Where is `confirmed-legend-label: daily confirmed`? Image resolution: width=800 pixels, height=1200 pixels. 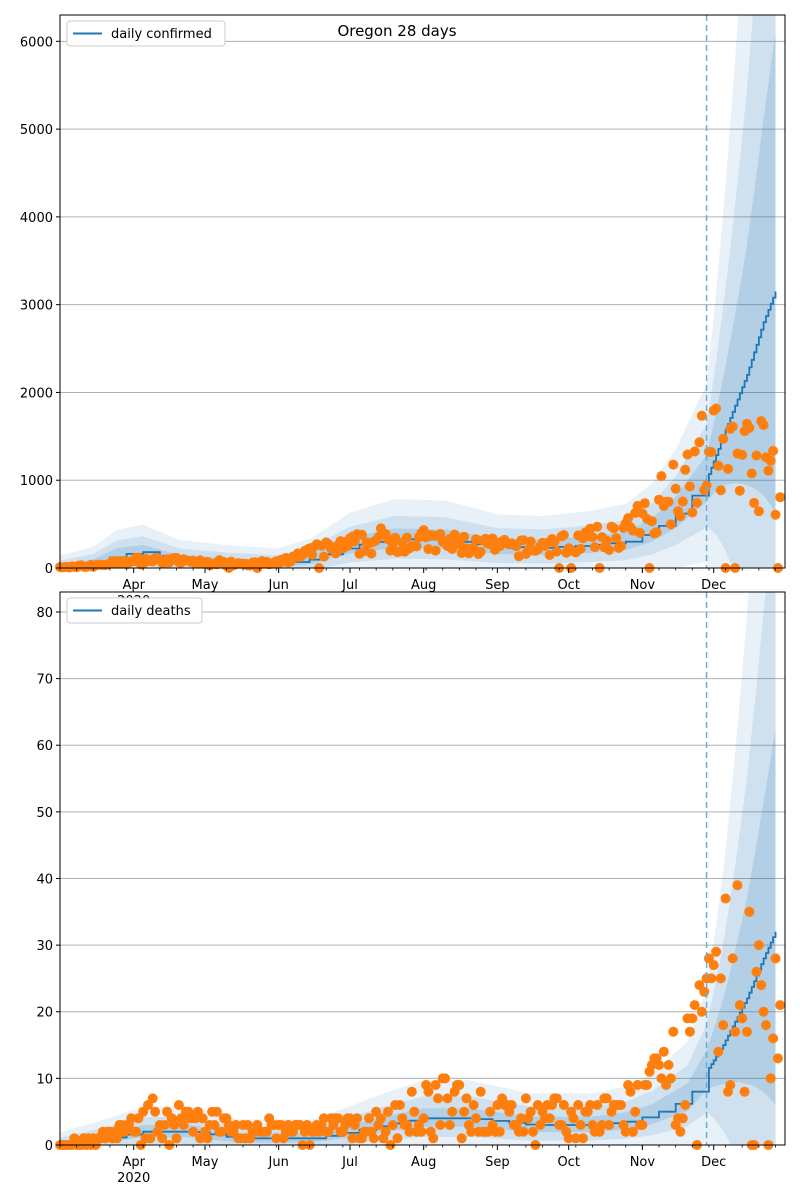 confirmed-legend-label: daily confirmed is located at coordinates (161, 34).